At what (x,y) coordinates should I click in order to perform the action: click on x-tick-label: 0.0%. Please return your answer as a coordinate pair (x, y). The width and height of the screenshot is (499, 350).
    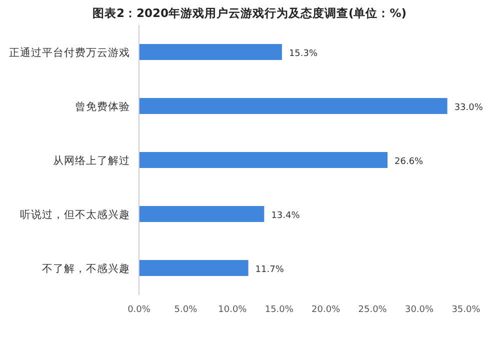
    Looking at the image, I should click on (139, 310).